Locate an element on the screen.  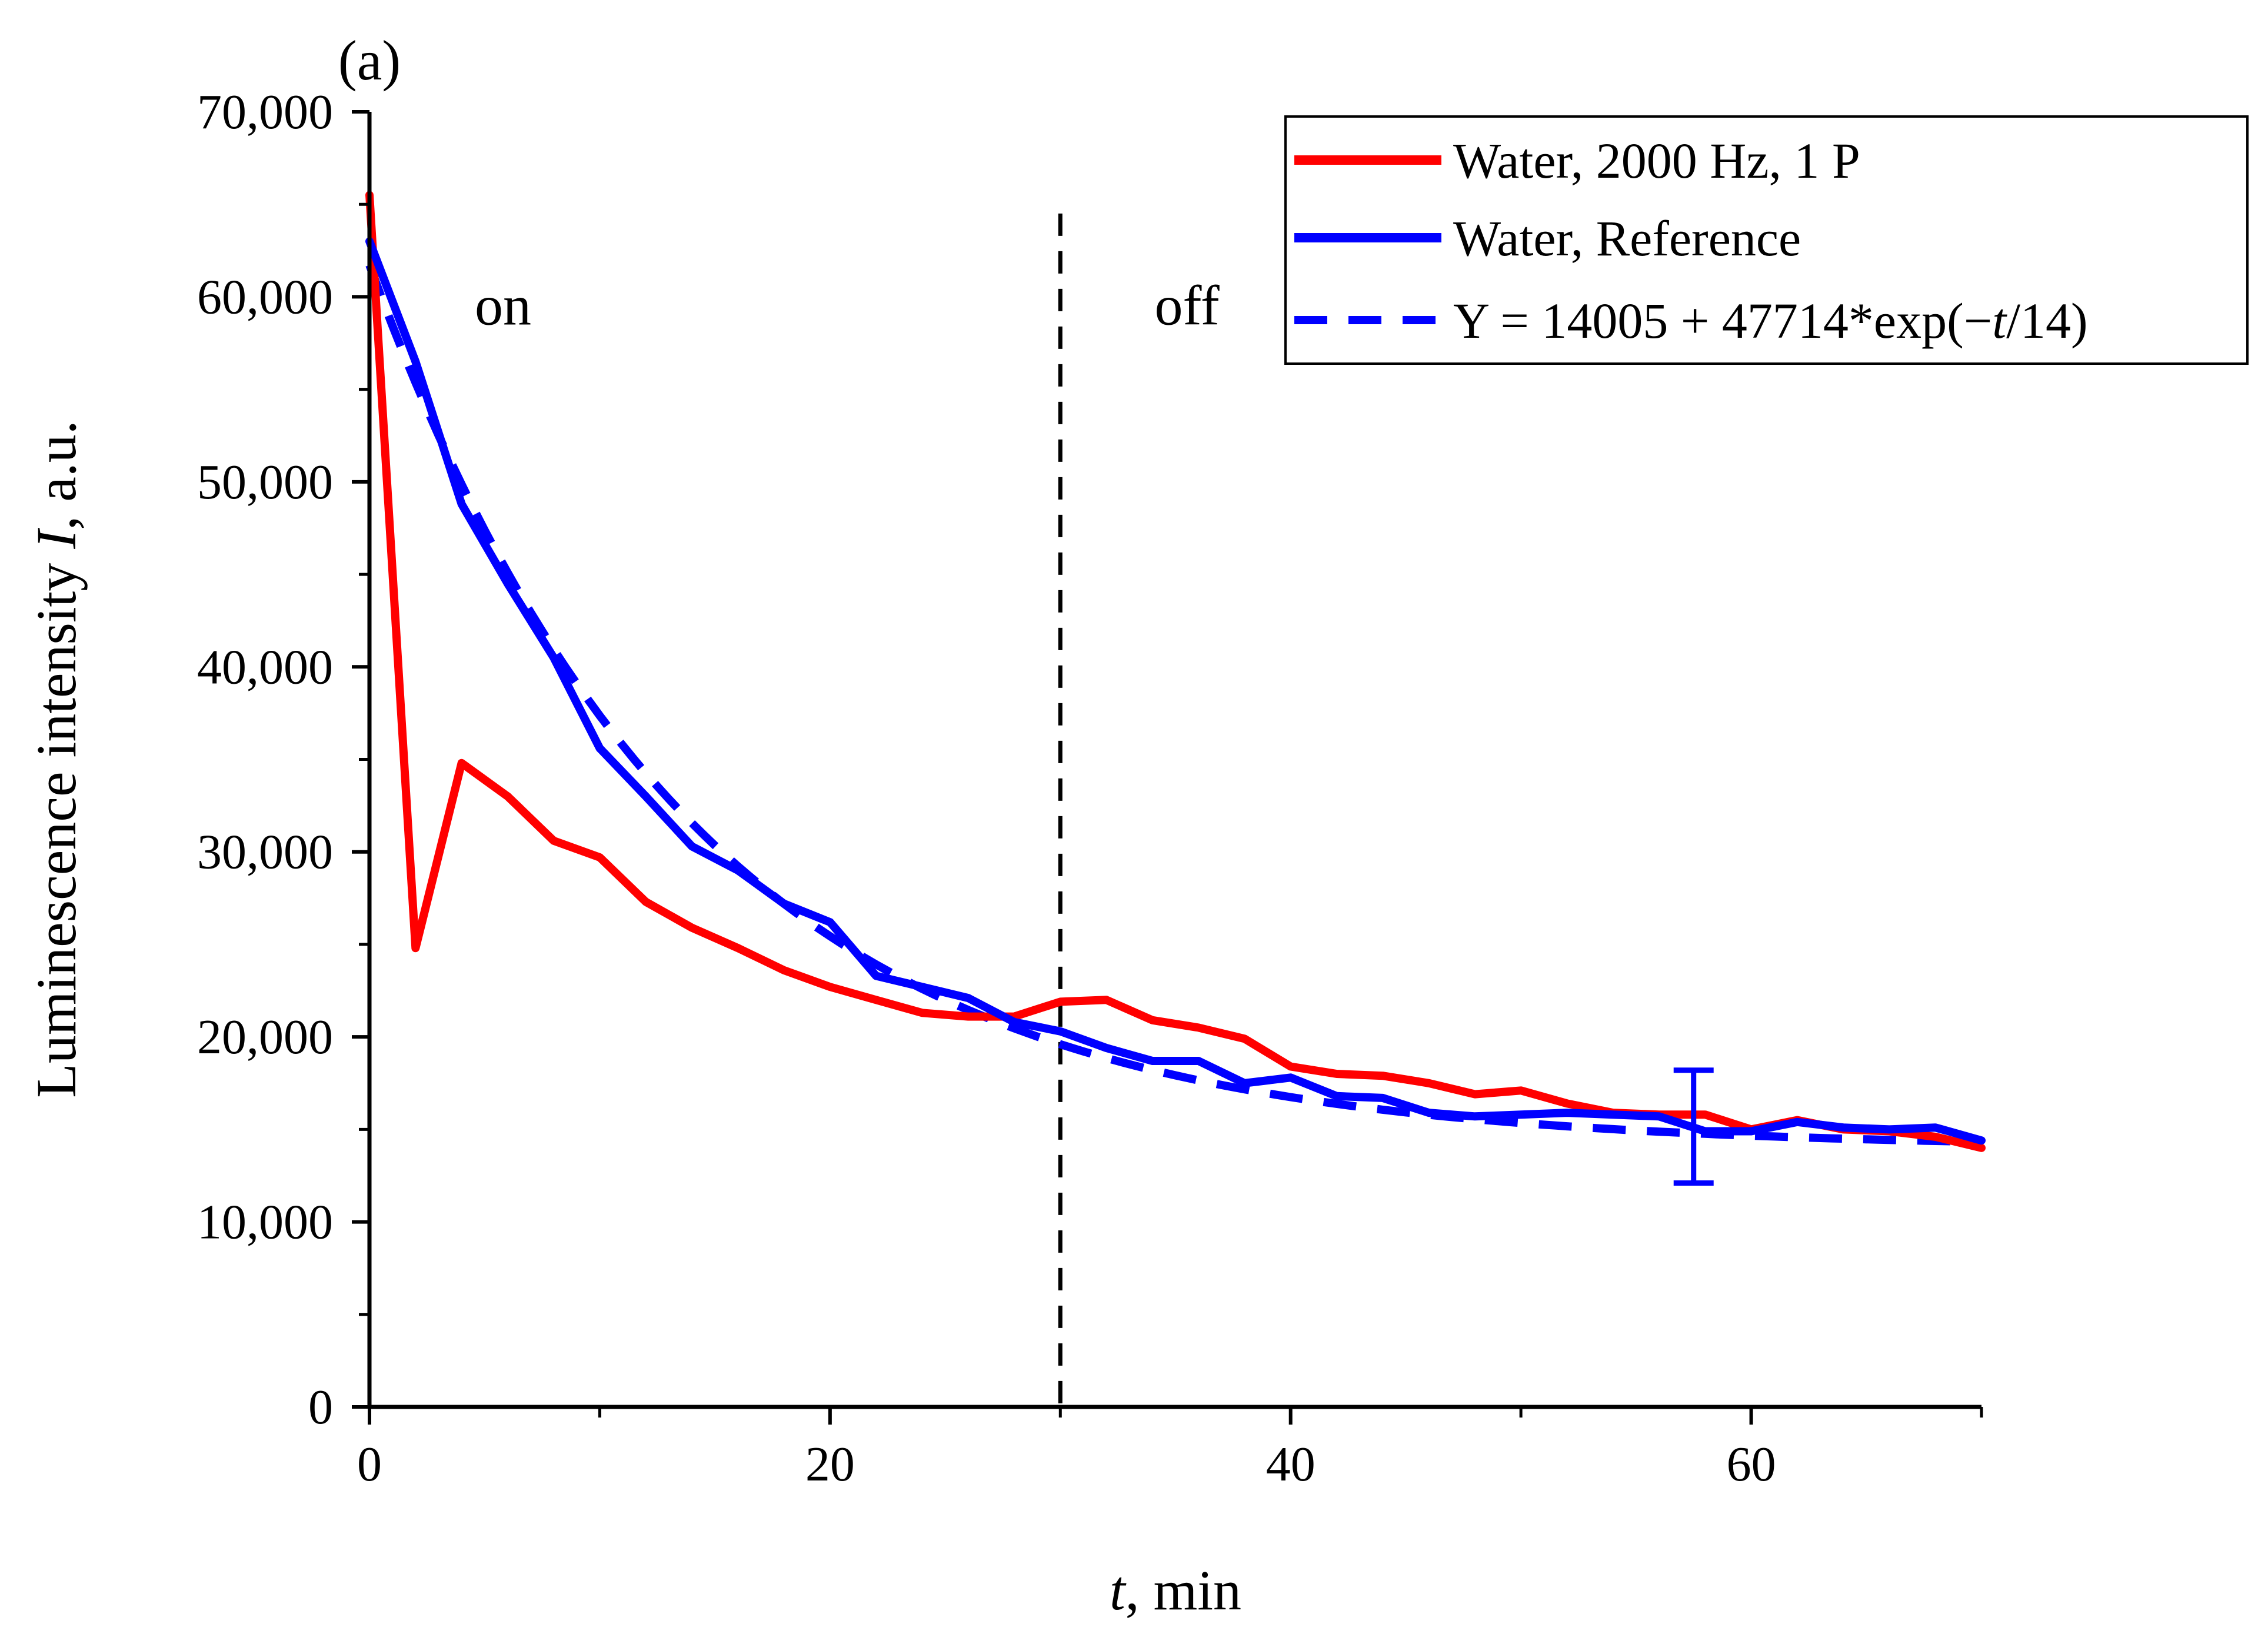
y-tick-label: 40,000 is located at coordinates (265, 667).